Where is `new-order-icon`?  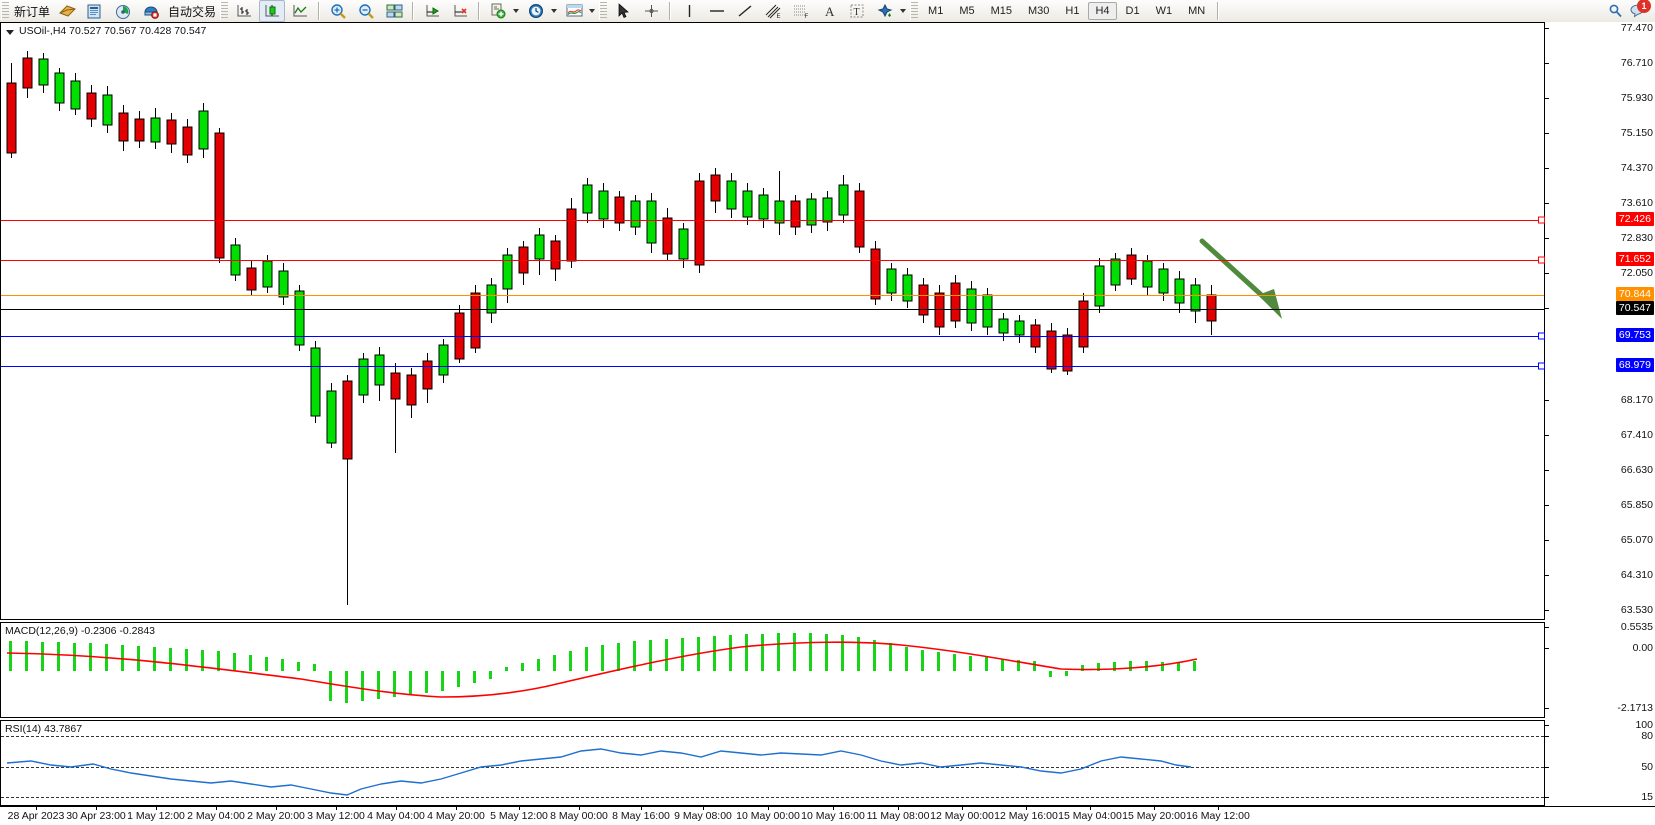
new-order-icon is located at coordinates (67, 11).